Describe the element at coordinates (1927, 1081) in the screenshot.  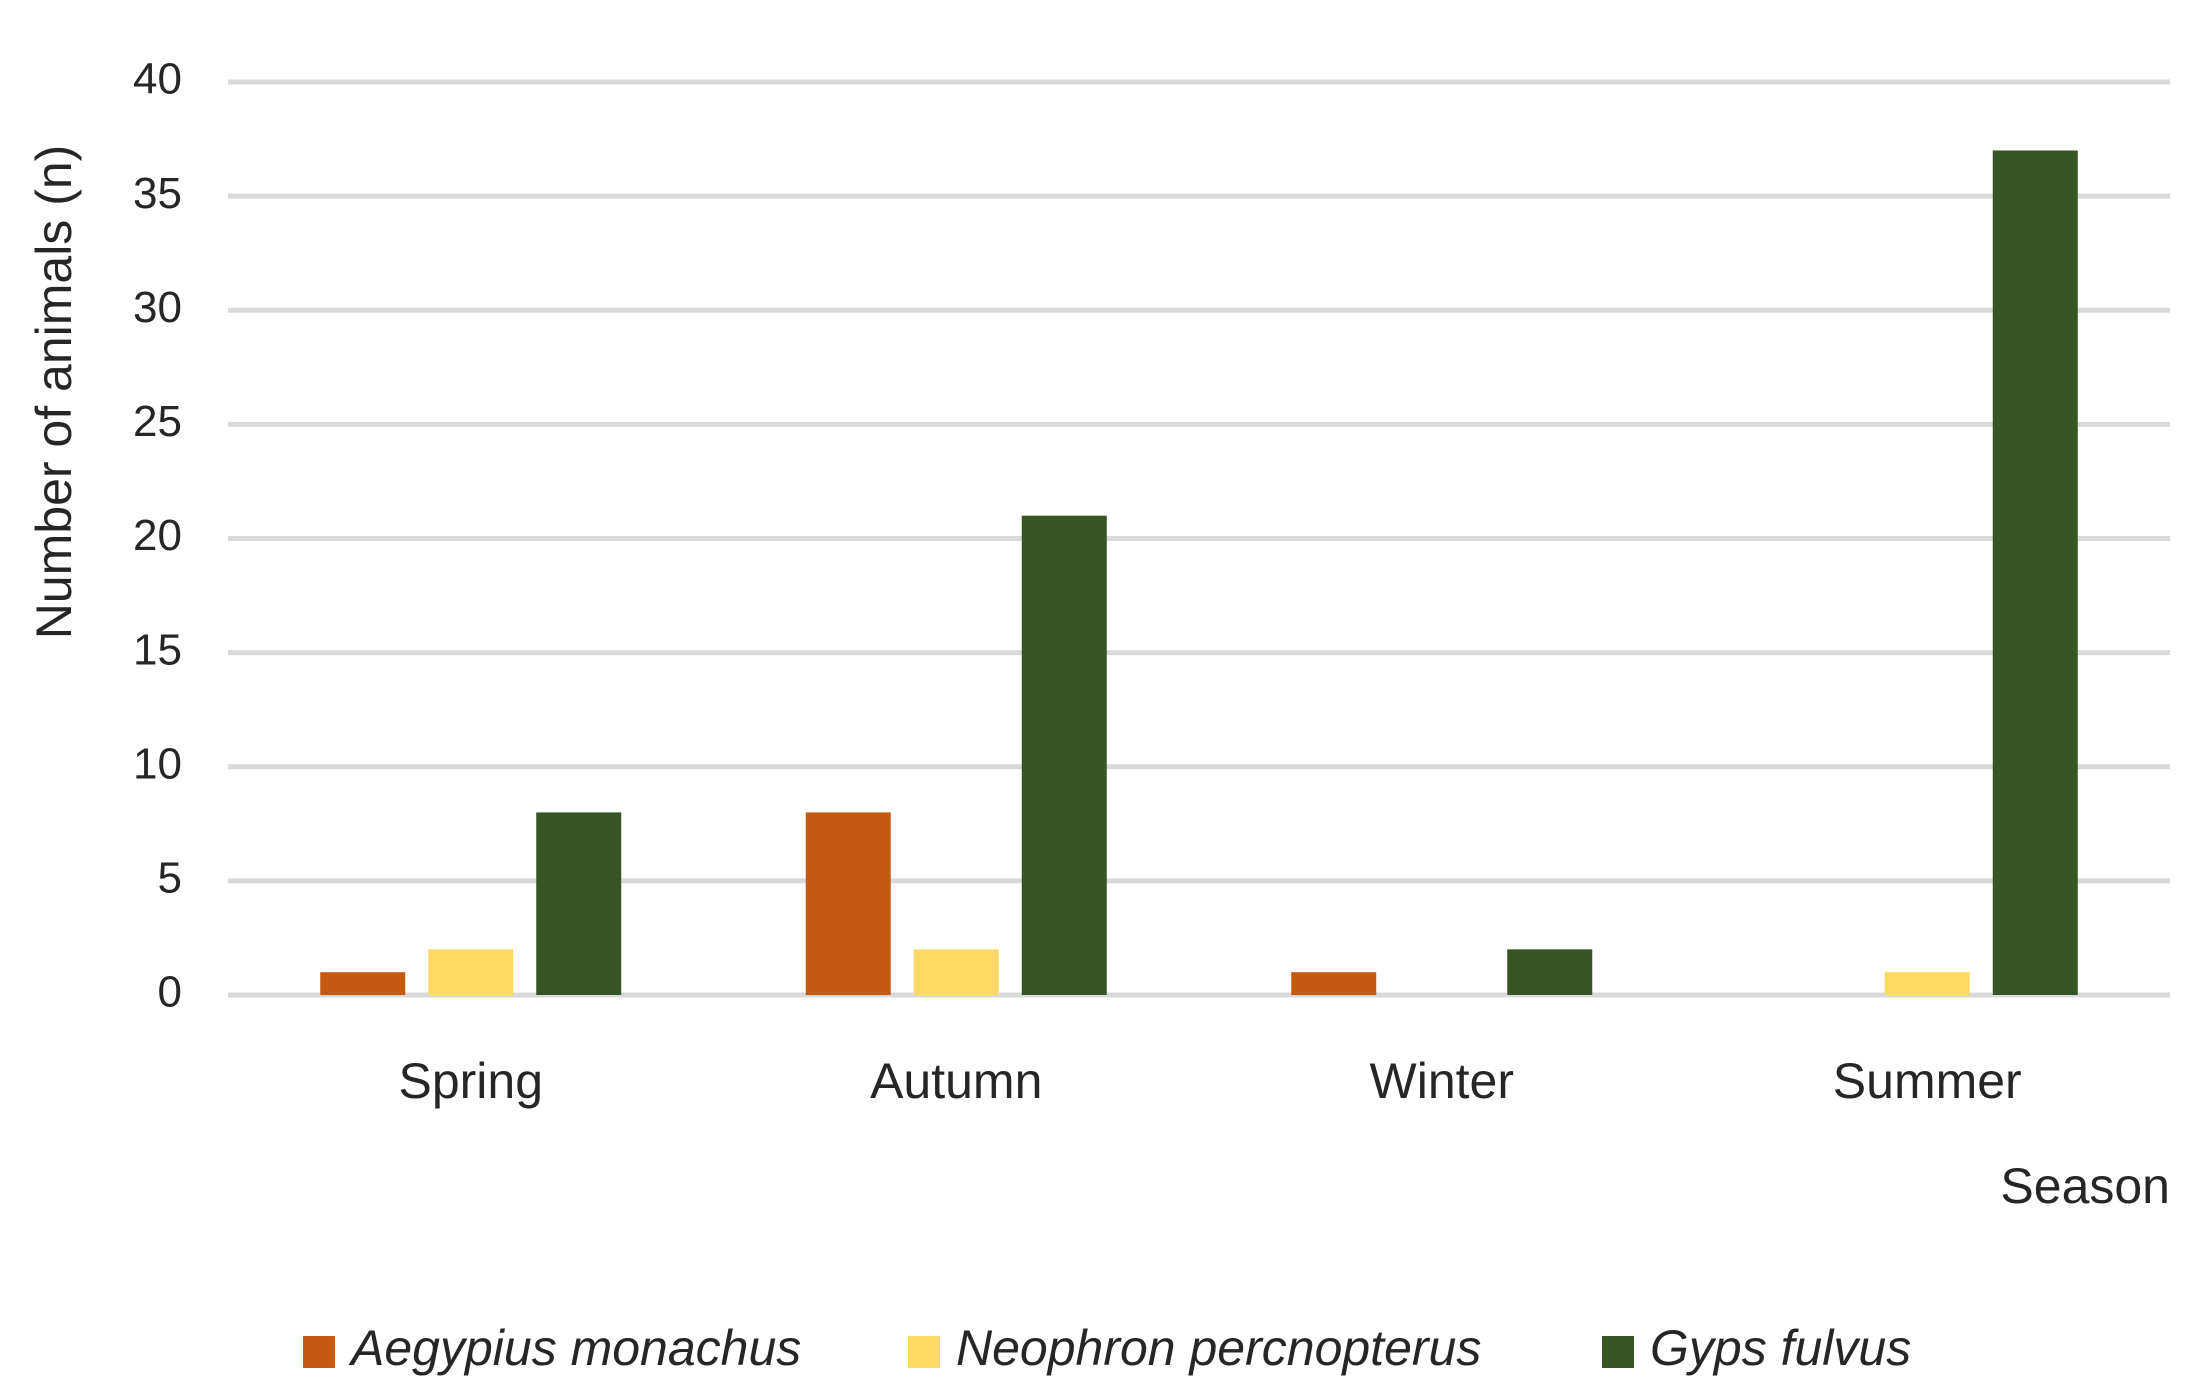
I see `category-label: Summer` at that location.